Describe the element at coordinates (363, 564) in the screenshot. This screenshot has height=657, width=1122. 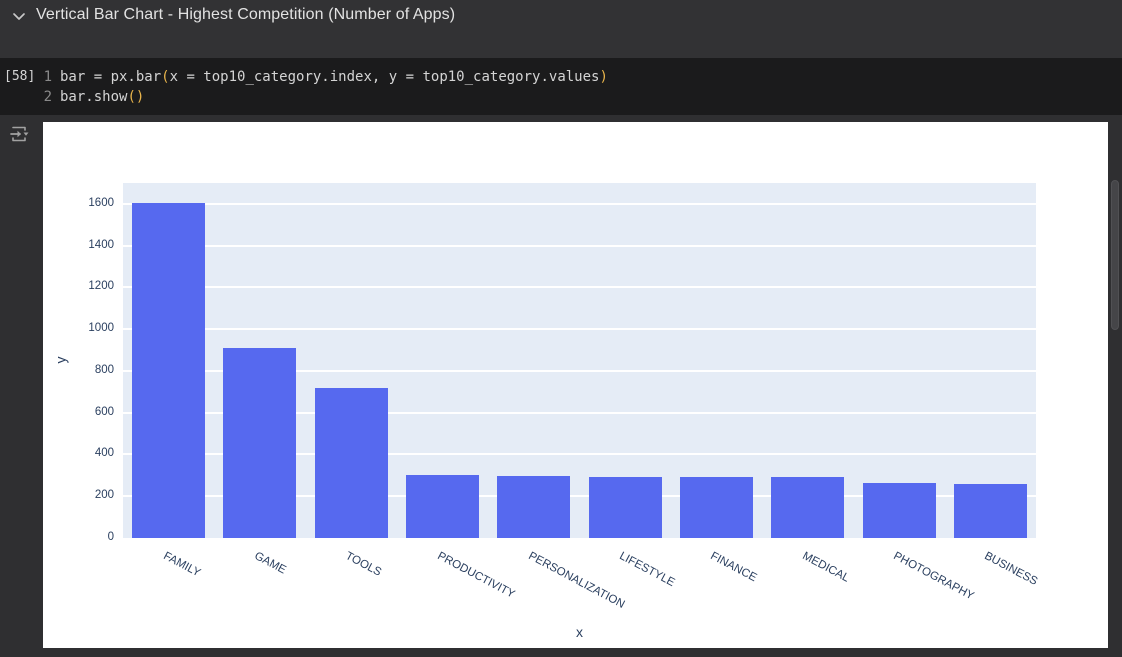
I see `x-tick-label: TOOLS` at that location.